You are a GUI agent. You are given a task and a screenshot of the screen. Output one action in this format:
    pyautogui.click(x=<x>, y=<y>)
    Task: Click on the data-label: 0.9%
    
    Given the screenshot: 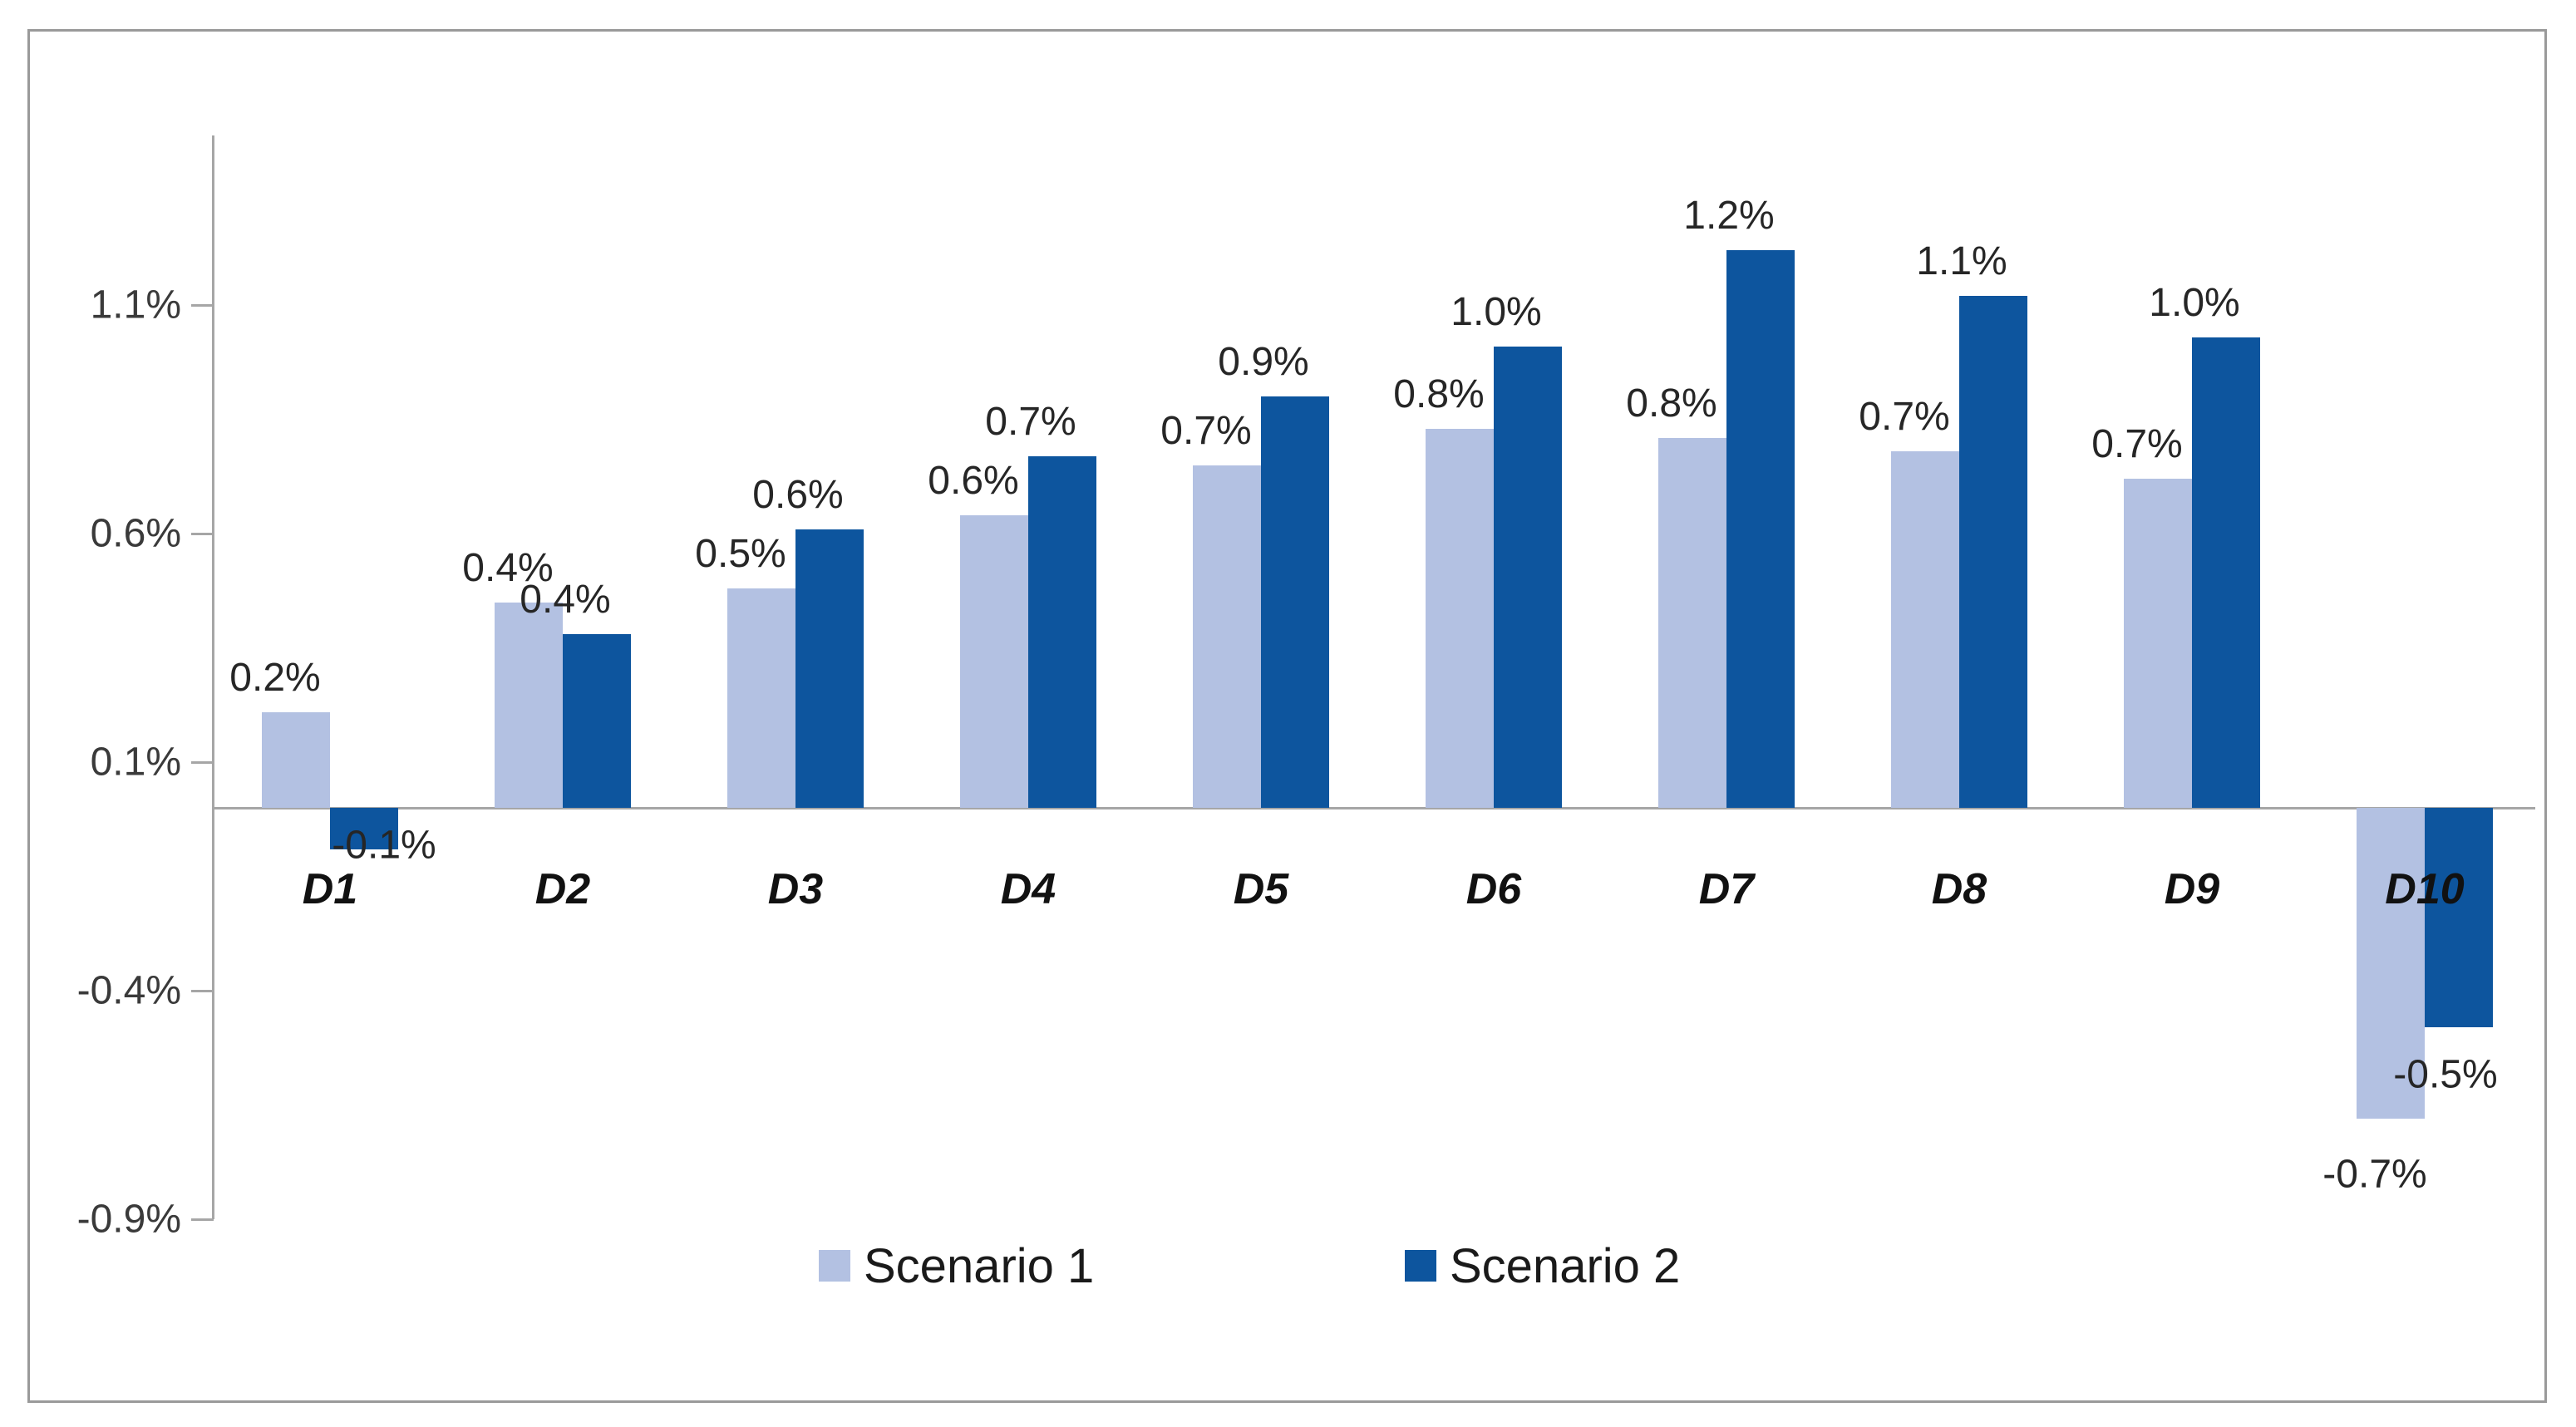 What is the action you would take?
    pyautogui.click(x=1263, y=362)
    